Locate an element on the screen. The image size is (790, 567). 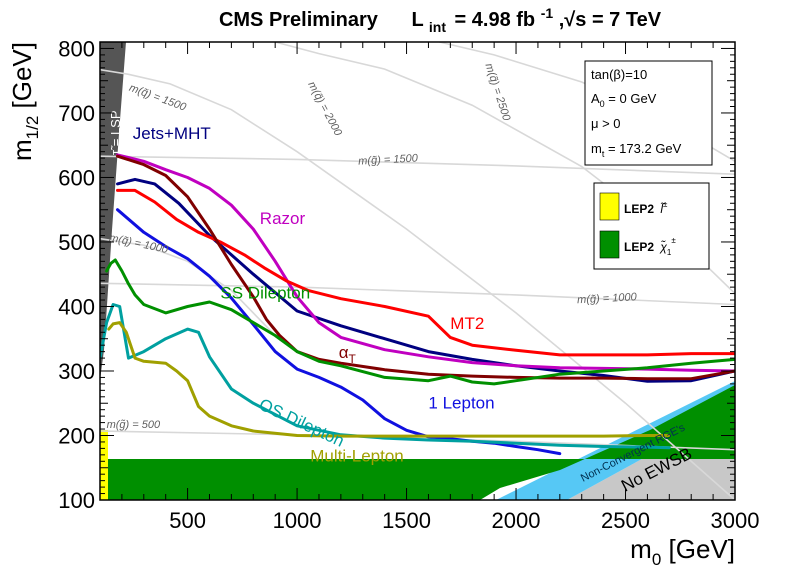
y-tick-label: 600 is located at coordinates (76, 177).